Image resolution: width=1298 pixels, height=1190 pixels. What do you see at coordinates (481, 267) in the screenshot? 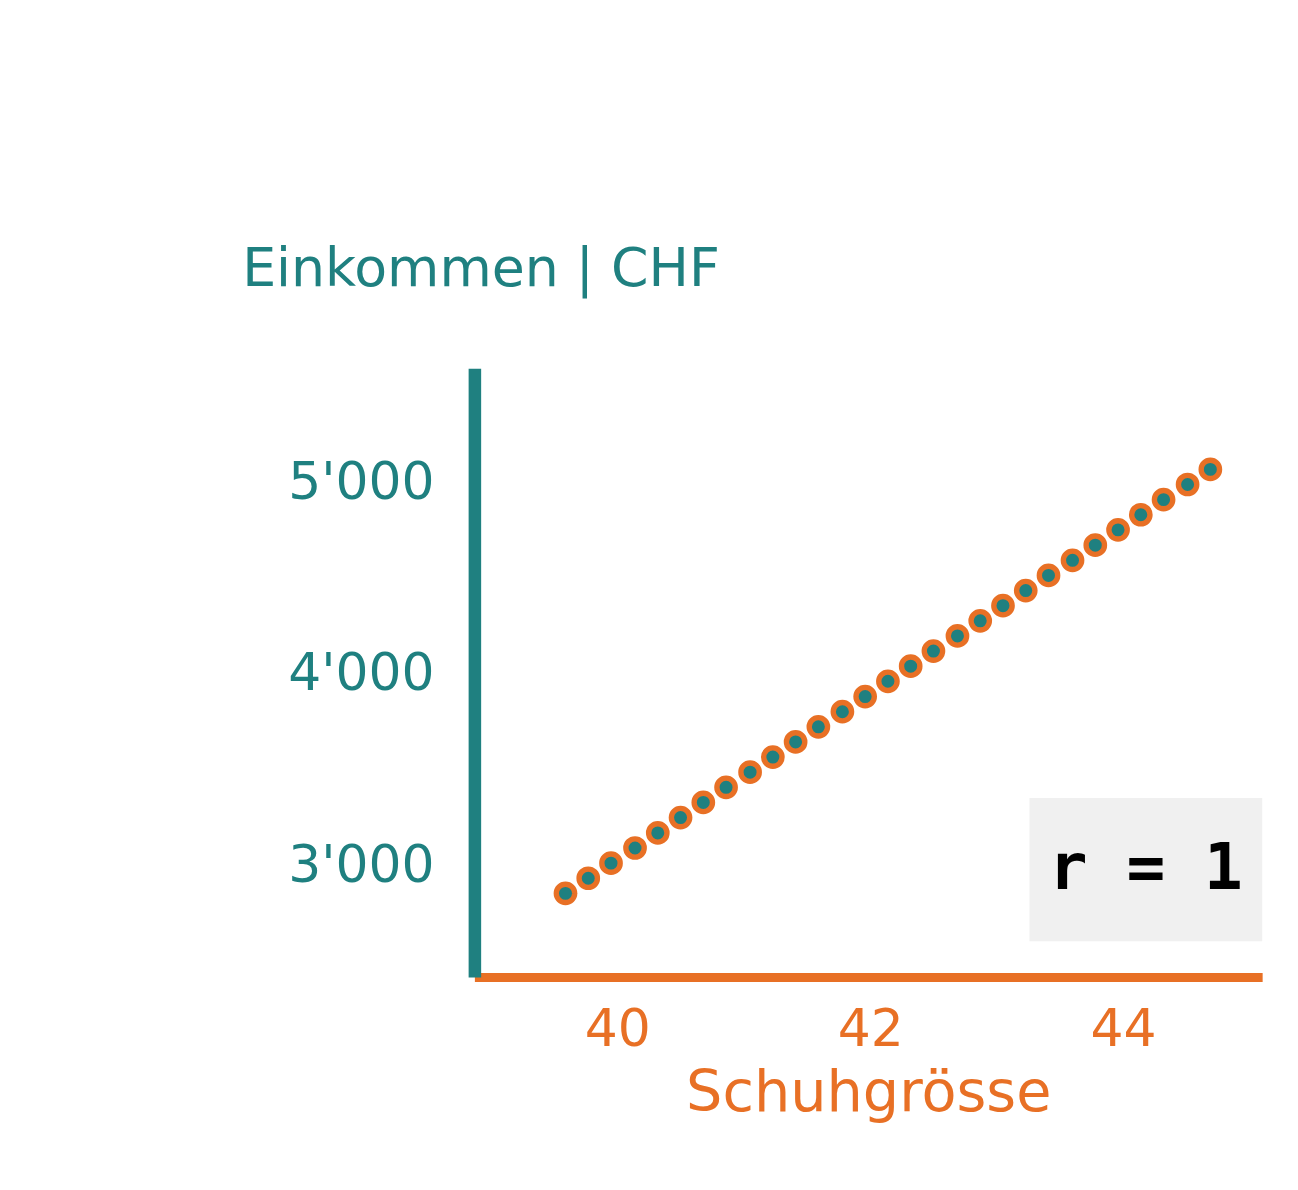
I see `y-axis-title: Einkommen | CHF` at bounding box center [481, 267].